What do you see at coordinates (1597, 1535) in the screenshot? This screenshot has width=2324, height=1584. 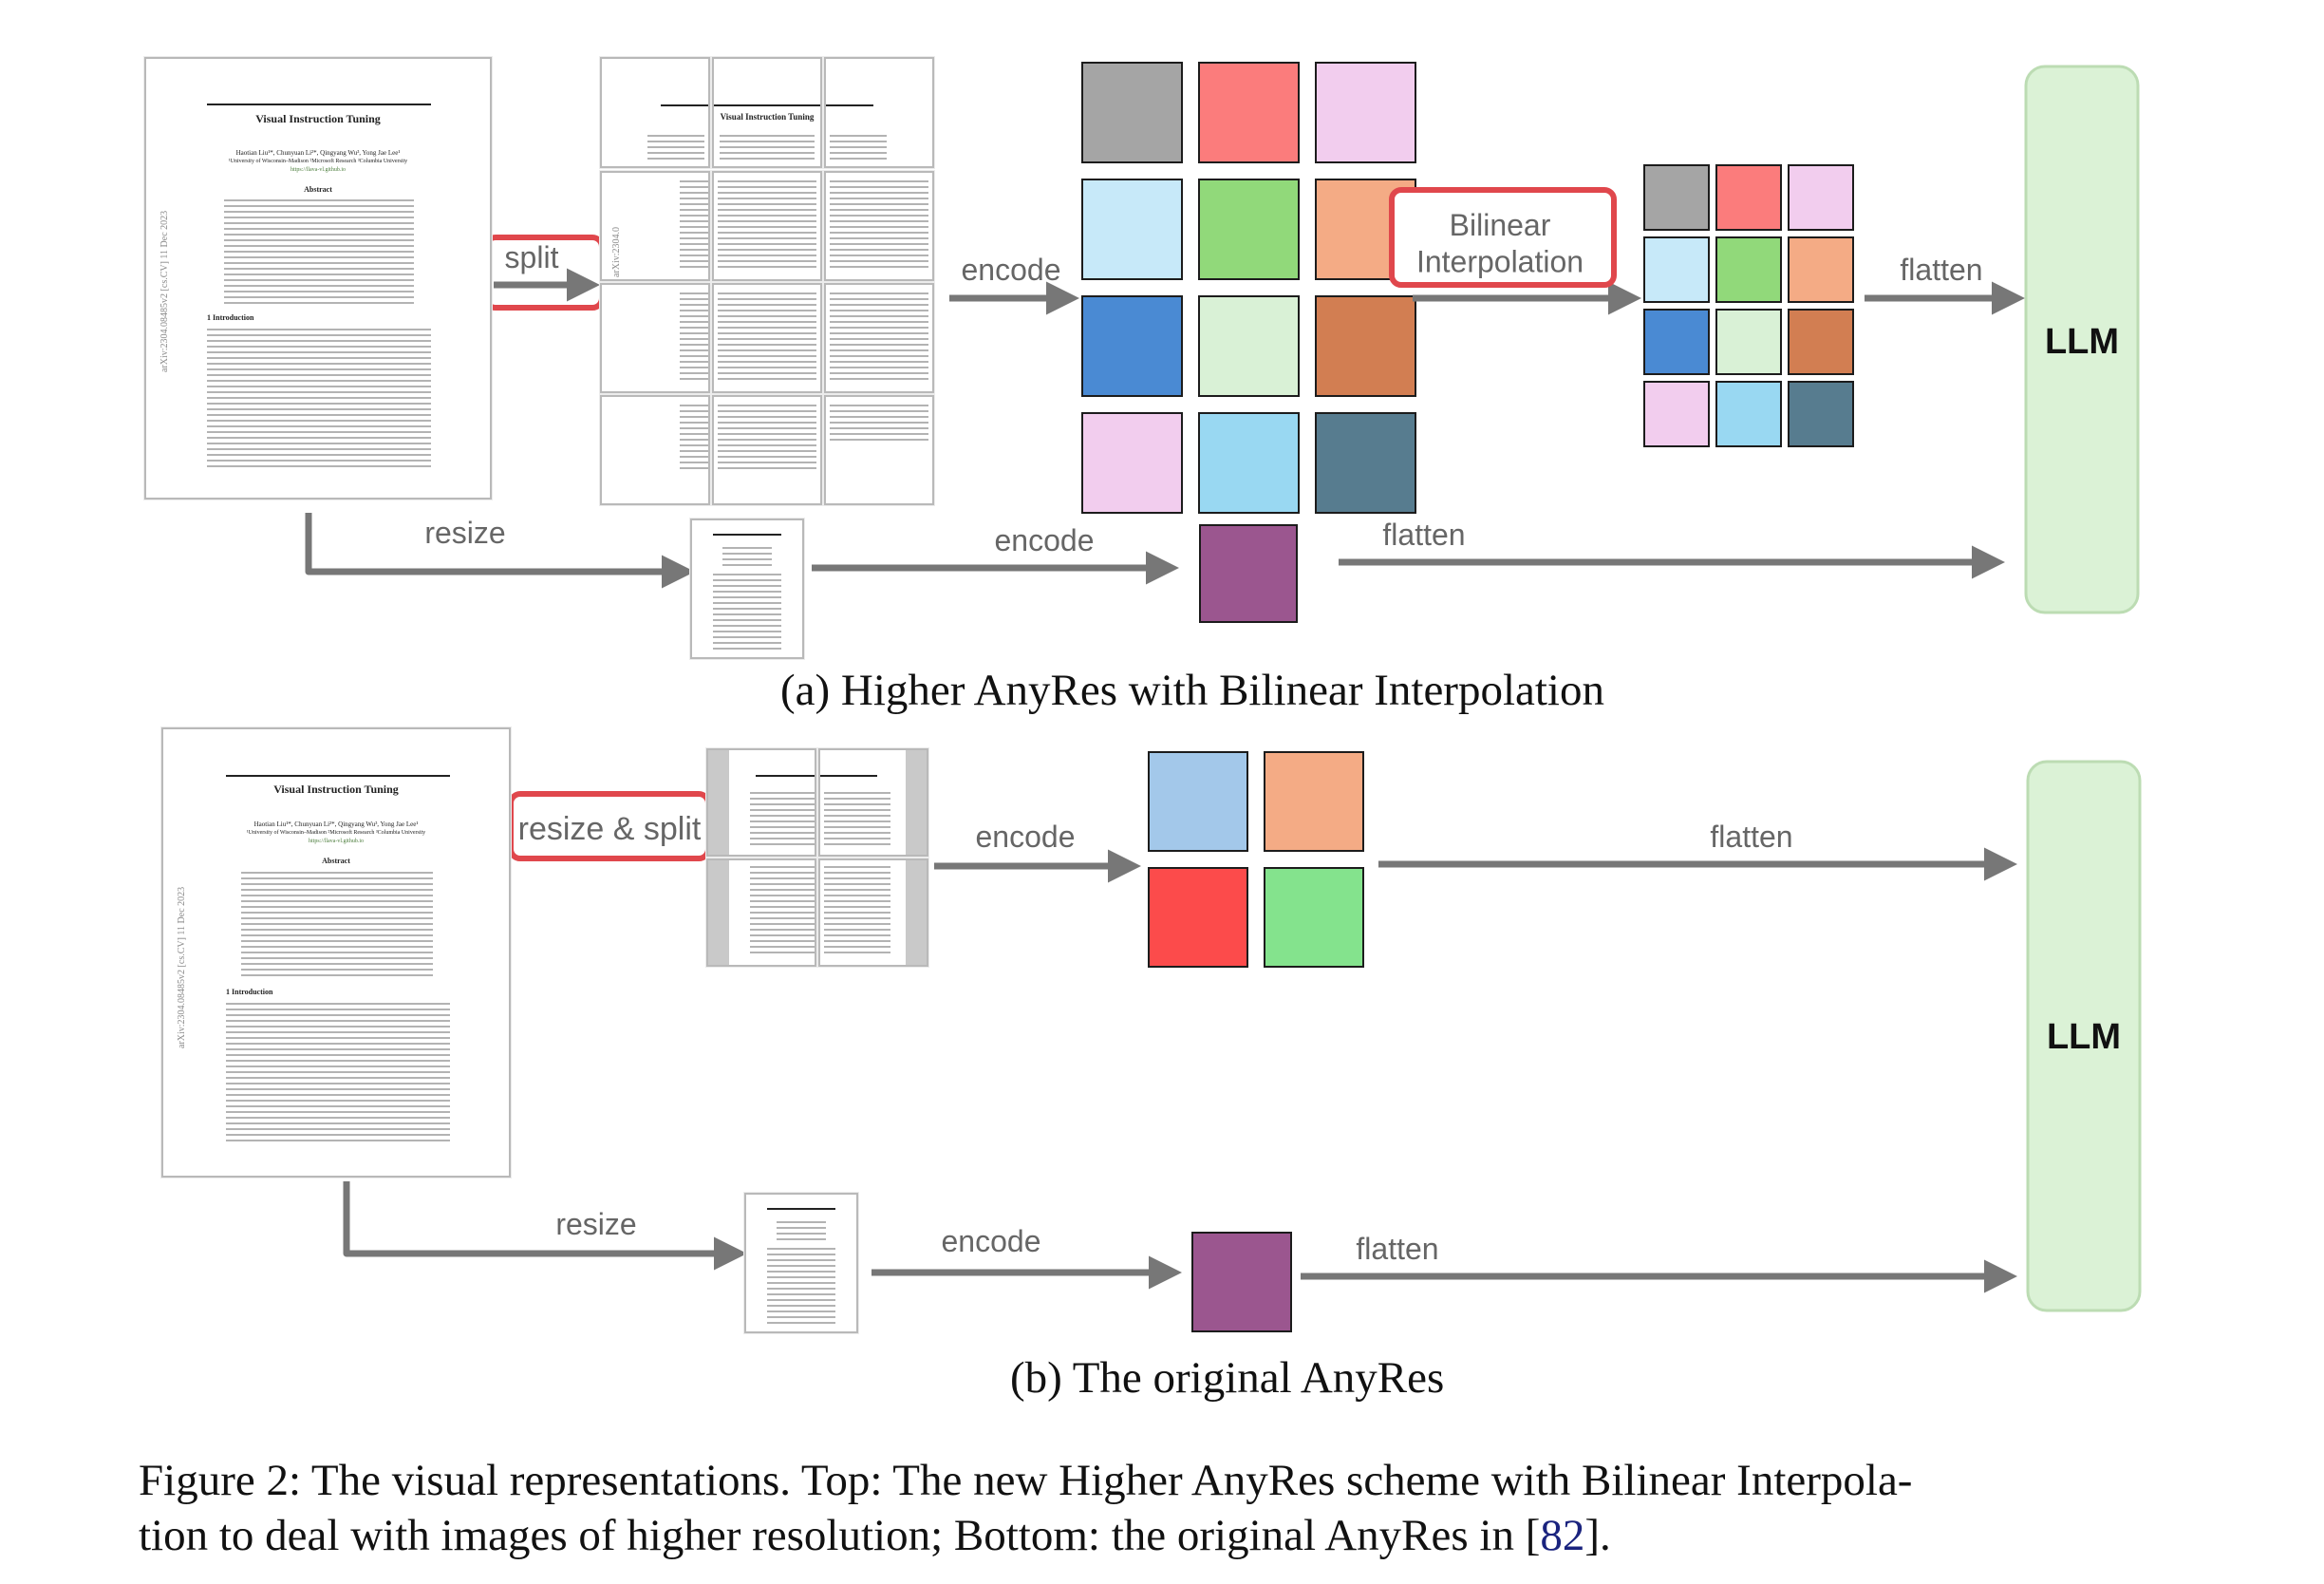 I see `figure-caption-line-2-end: ].` at bounding box center [1597, 1535].